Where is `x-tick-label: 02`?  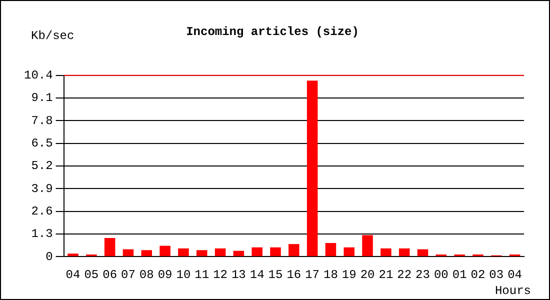 x-tick-label: 02 is located at coordinates (478, 275).